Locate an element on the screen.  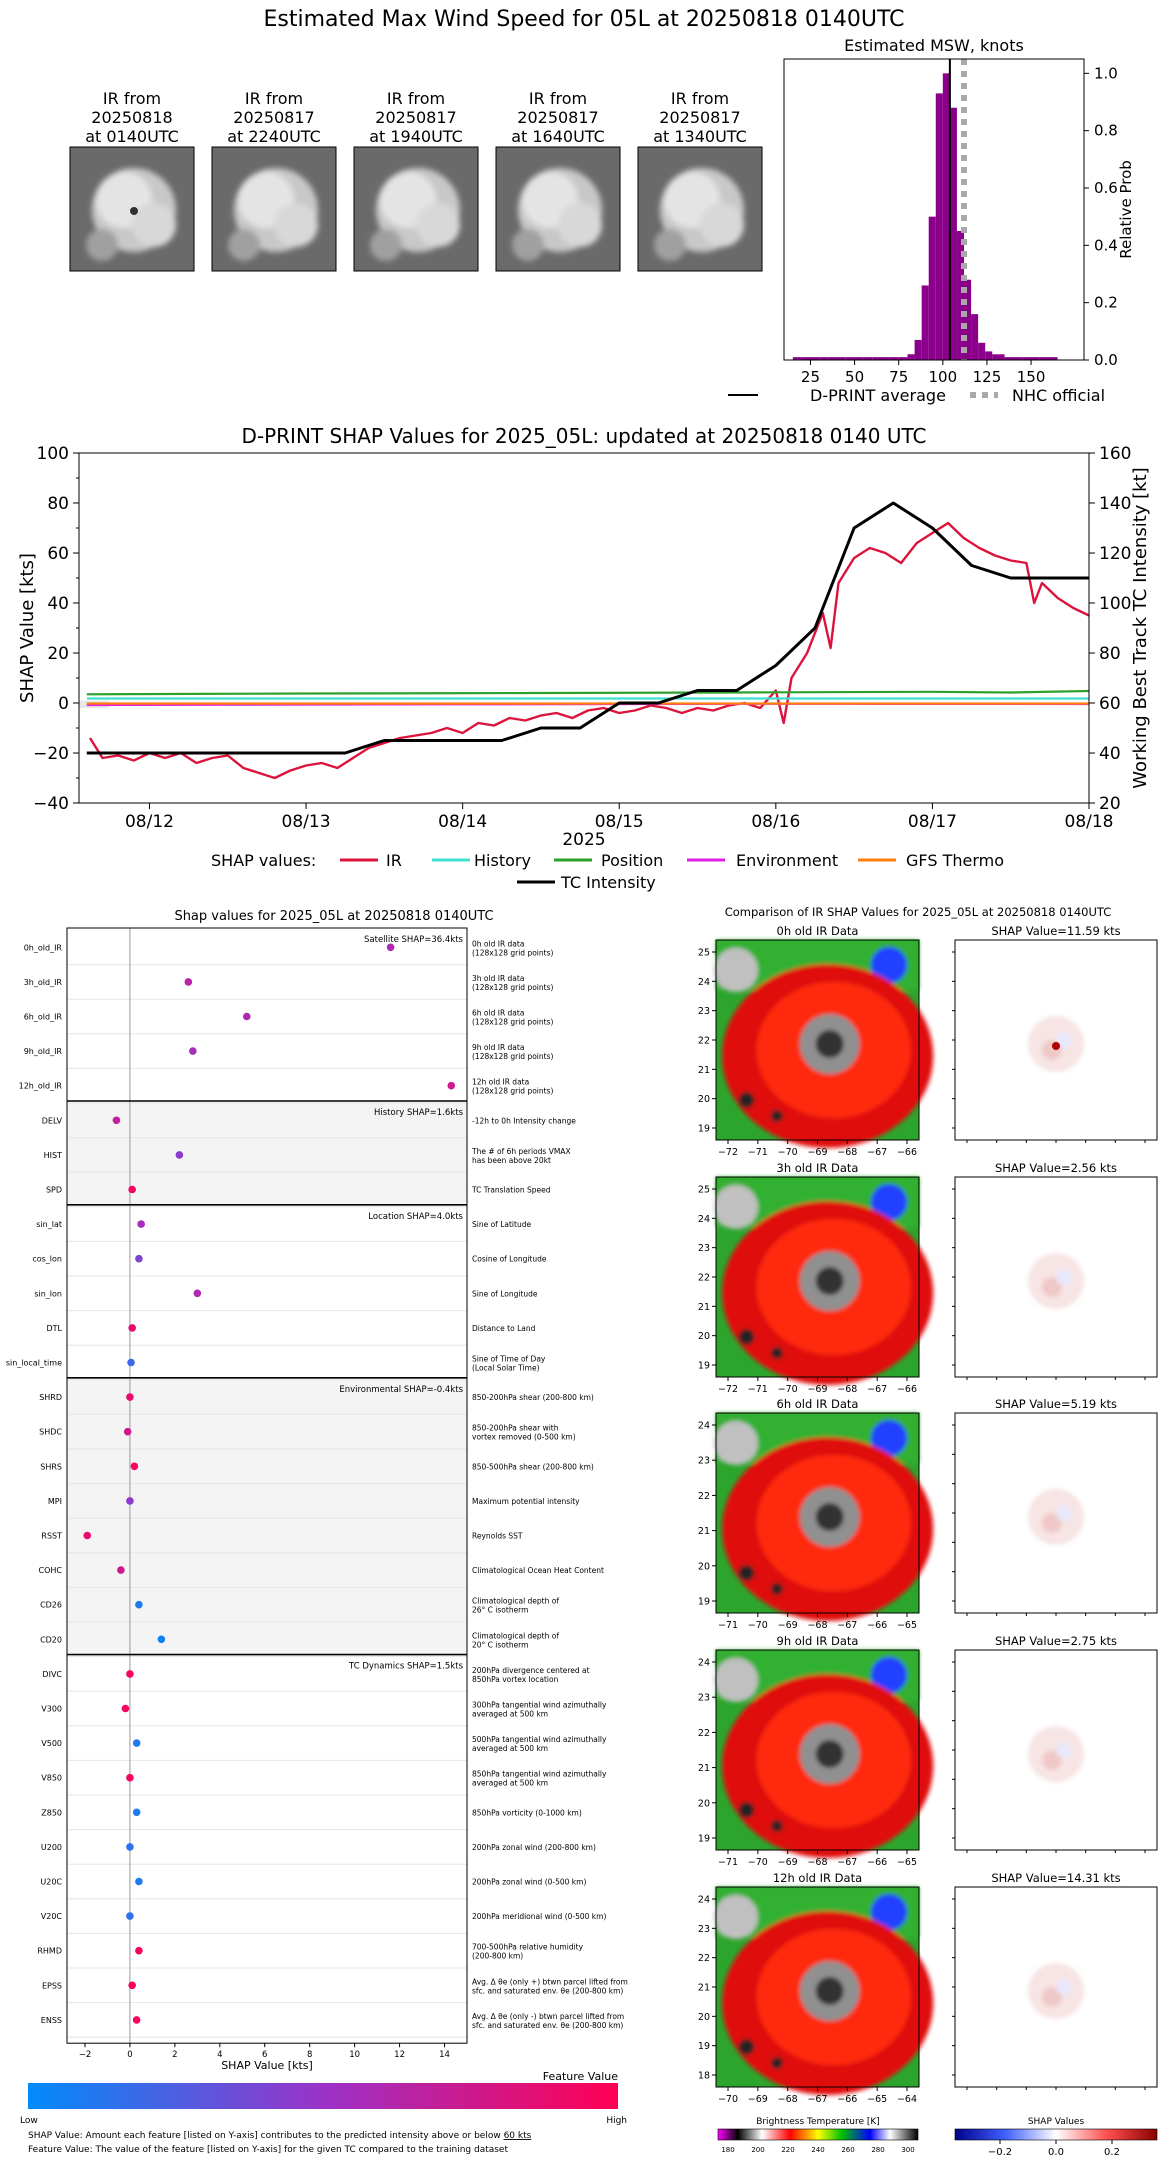
y-tick-label: 60 is located at coordinates (58, 554).